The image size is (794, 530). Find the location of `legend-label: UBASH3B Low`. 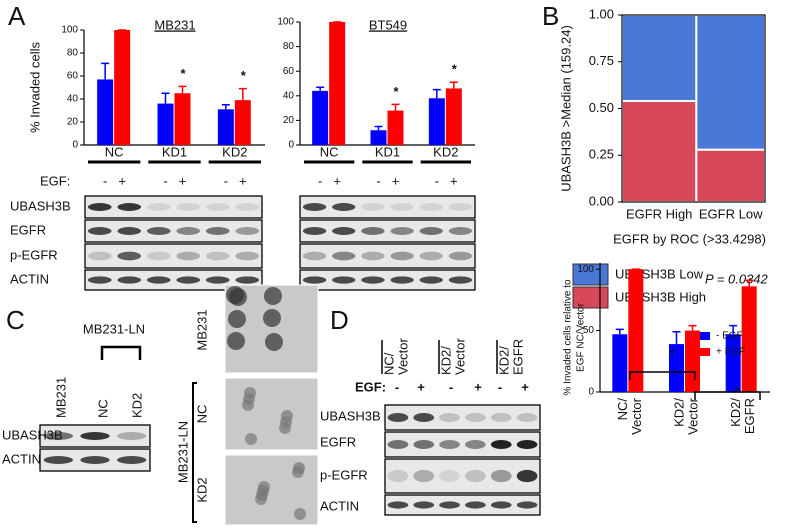

legend-label: UBASH3B Low is located at coordinates (659, 273).